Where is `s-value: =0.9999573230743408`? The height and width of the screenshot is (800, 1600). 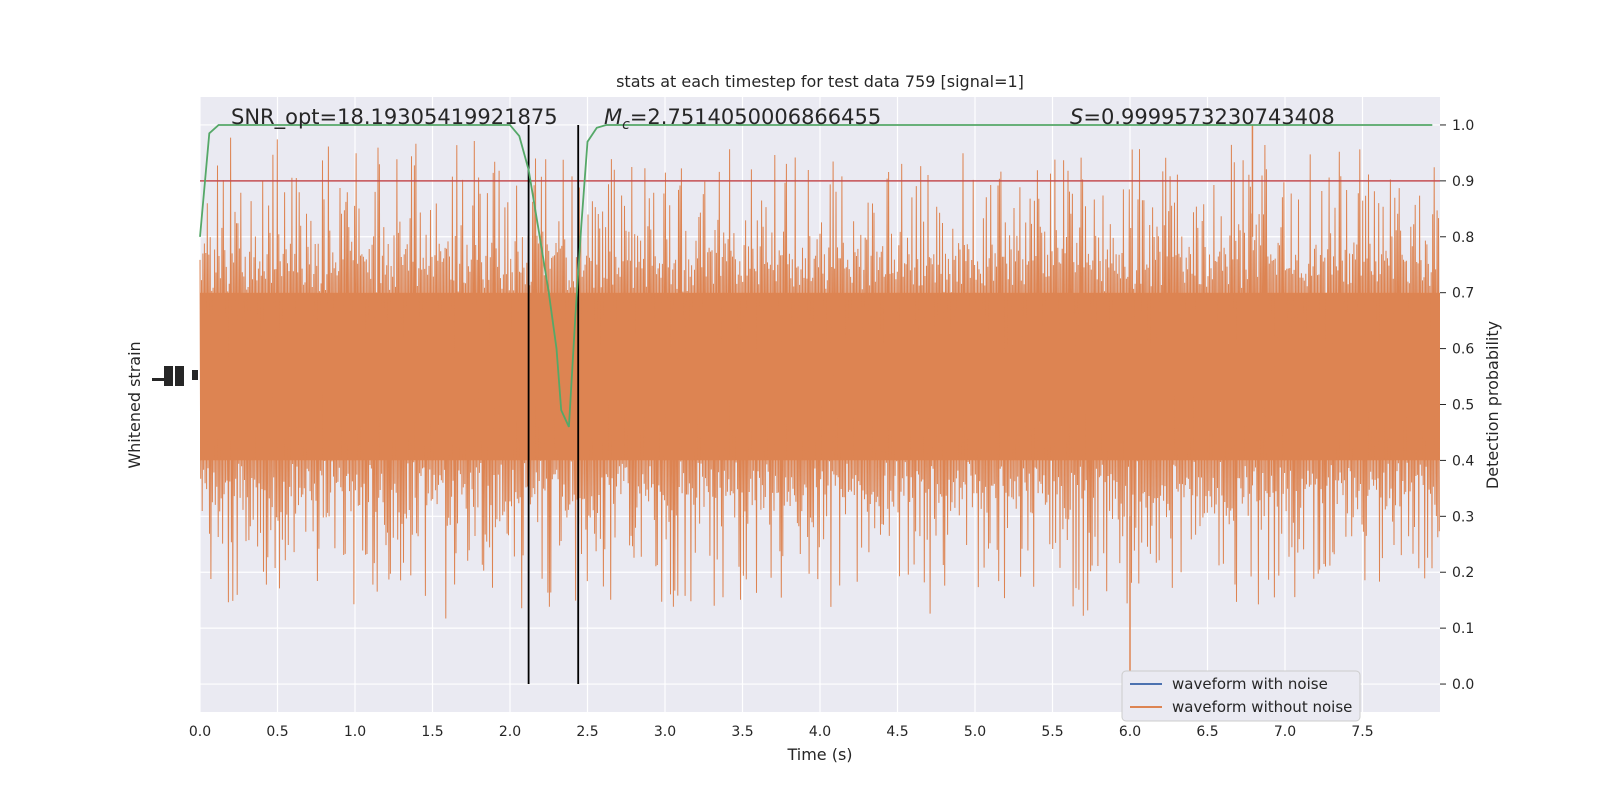
s-value: =0.9999573230743408 is located at coordinates (1208, 117).